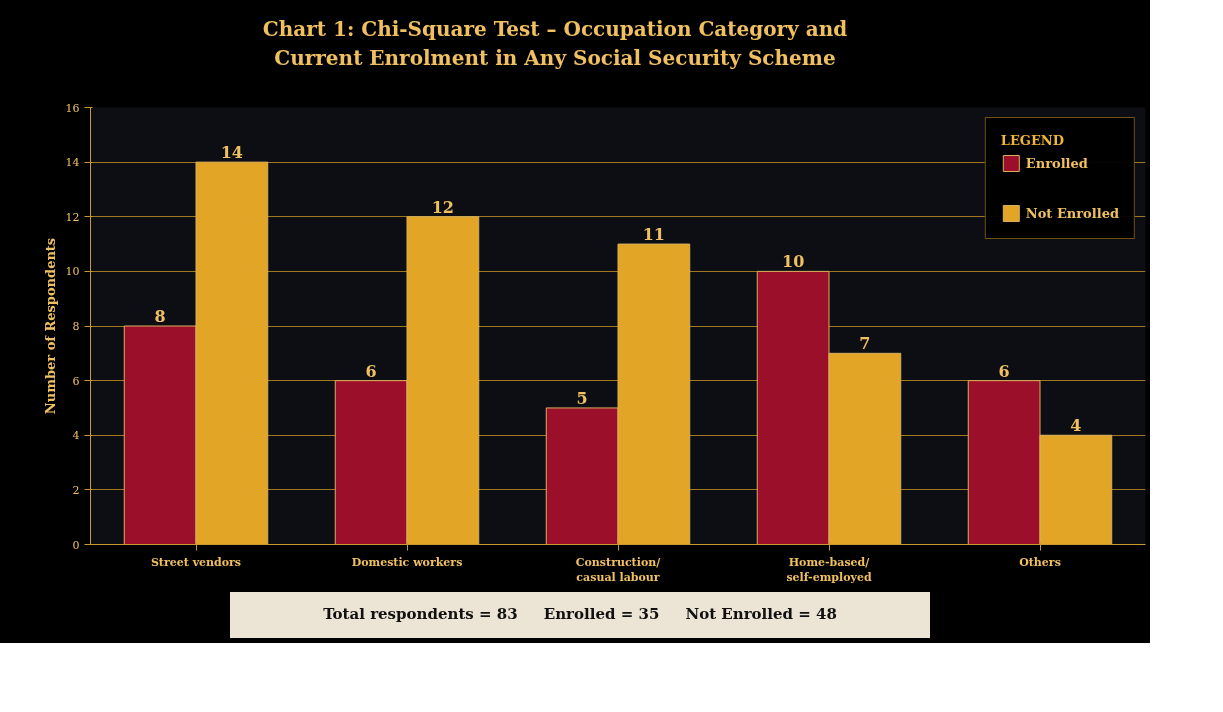 The height and width of the screenshot is (712, 1223). Describe the element at coordinates (76, 545) in the screenshot. I see `y-tick-label: 0` at that location.